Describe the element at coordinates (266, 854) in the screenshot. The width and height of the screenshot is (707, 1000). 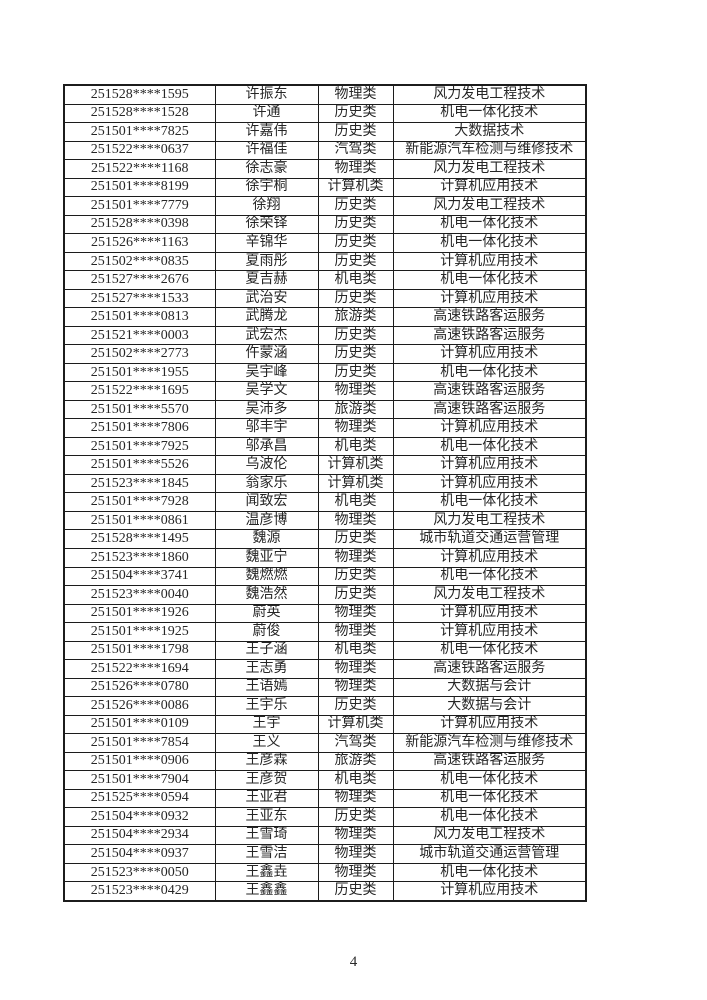
I see `cell-student-name: 王雪洁` at that location.